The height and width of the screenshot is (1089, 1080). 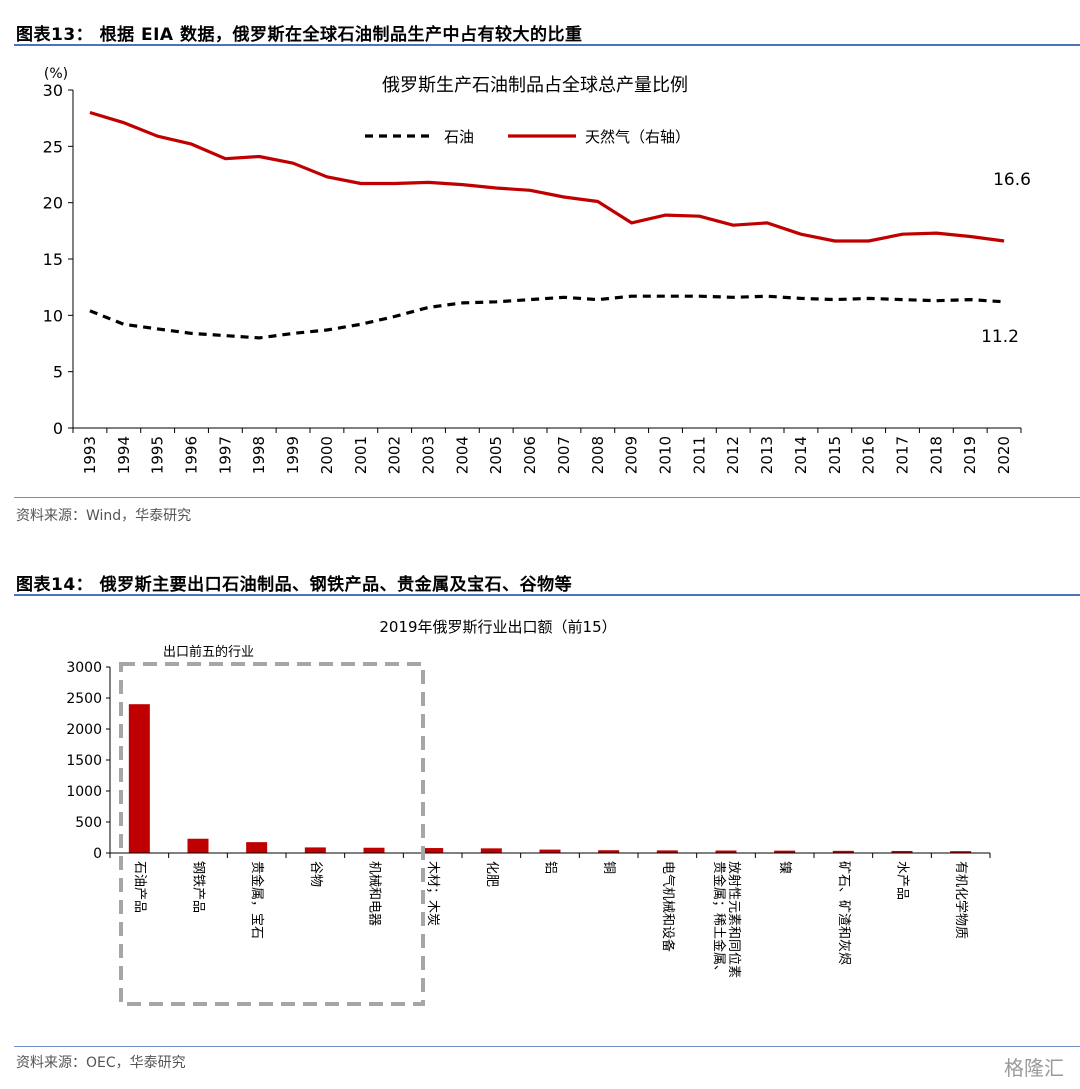 What do you see at coordinates (315, 874) in the screenshot?
I see `x-tick-label: 谷物` at bounding box center [315, 874].